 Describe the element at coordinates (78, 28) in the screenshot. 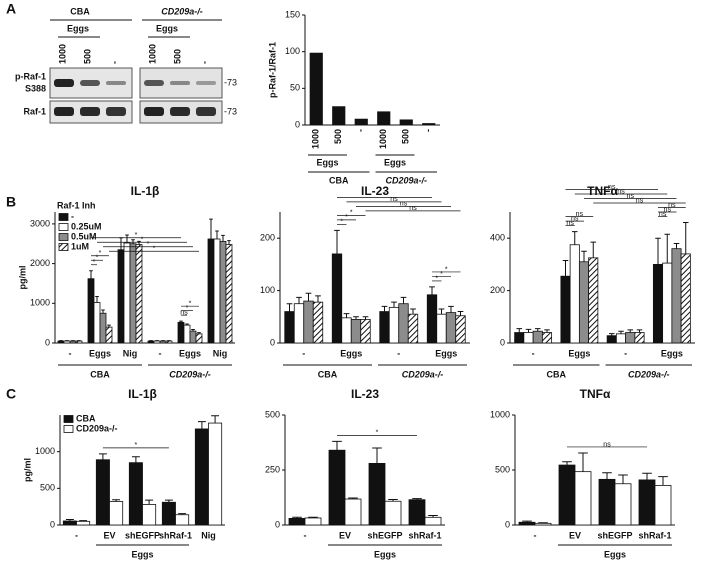

I see `blot-eggs: Eggs` at that location.